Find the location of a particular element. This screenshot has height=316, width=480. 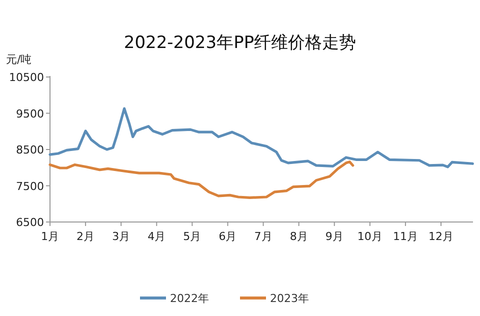

x-tick-label: 6月 is located at coordinates (227, 236).